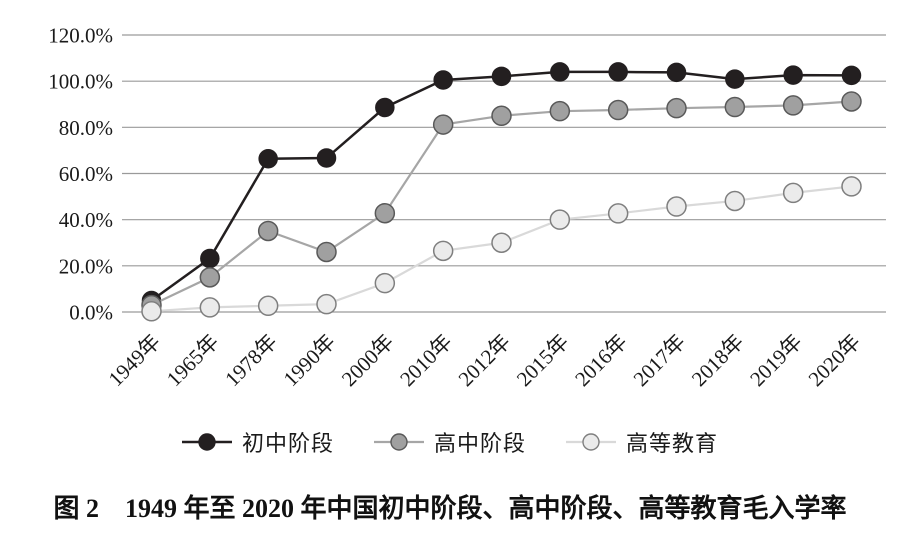 This screenshot has height=539, width=900. Describe the element at coordinates (80, 36) in the screenshot. I see `y-axis-tick-label: 120.0%` at that location.